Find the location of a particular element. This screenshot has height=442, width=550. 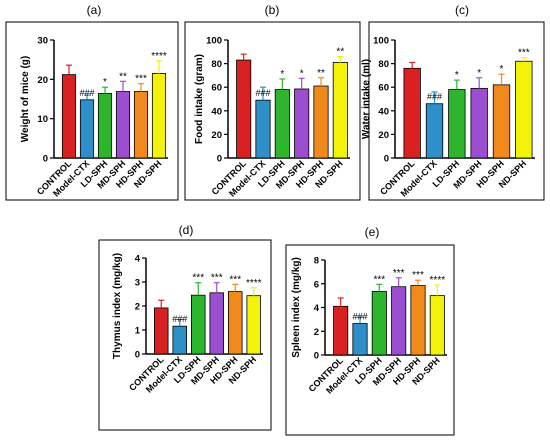

panel-label: (d) is located at coordinates (186, 230).